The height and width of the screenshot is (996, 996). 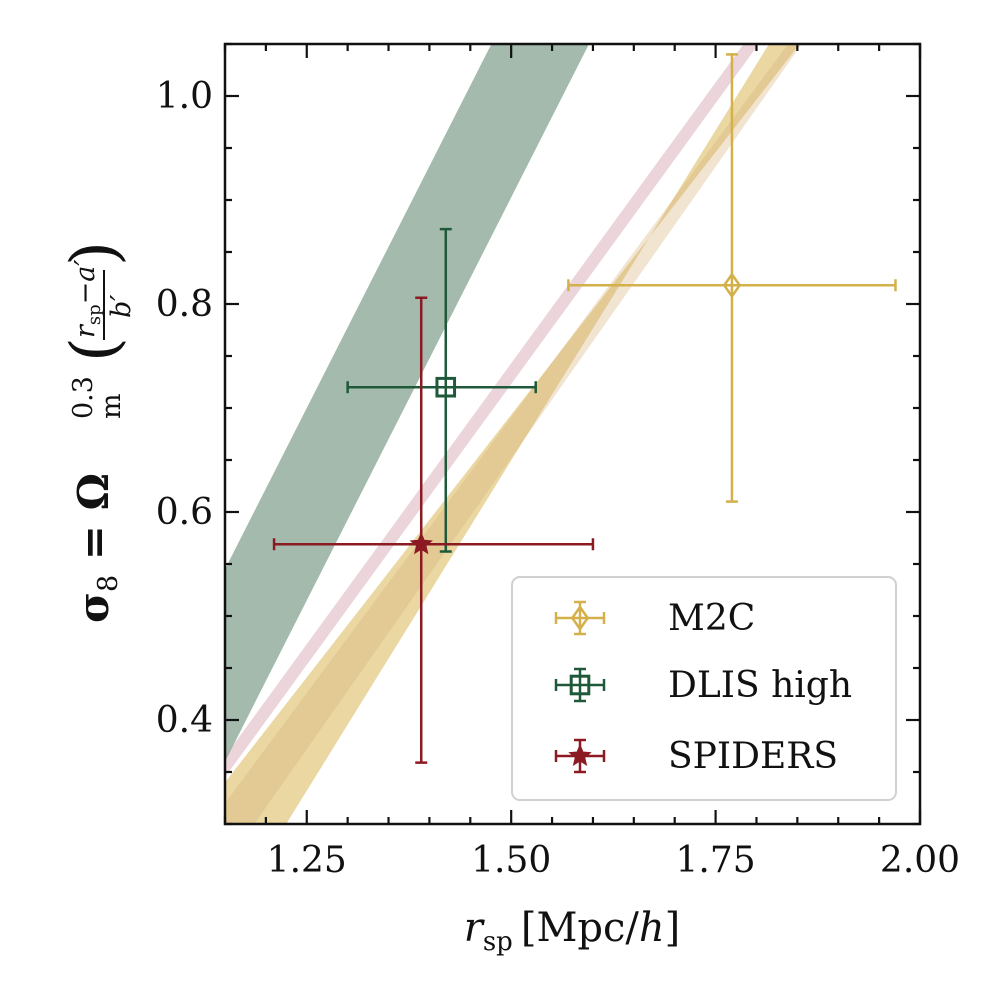 I want to click on legend-entry-spiders: SPIDERS, so click(x=696, y=756).